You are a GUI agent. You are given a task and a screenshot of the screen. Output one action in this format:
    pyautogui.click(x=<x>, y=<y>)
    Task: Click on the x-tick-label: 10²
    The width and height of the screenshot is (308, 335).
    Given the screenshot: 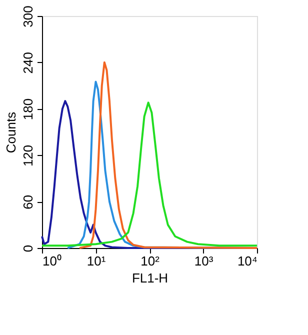 What is the action you would take?
    pyautogui.click(x=150, y=261)
    